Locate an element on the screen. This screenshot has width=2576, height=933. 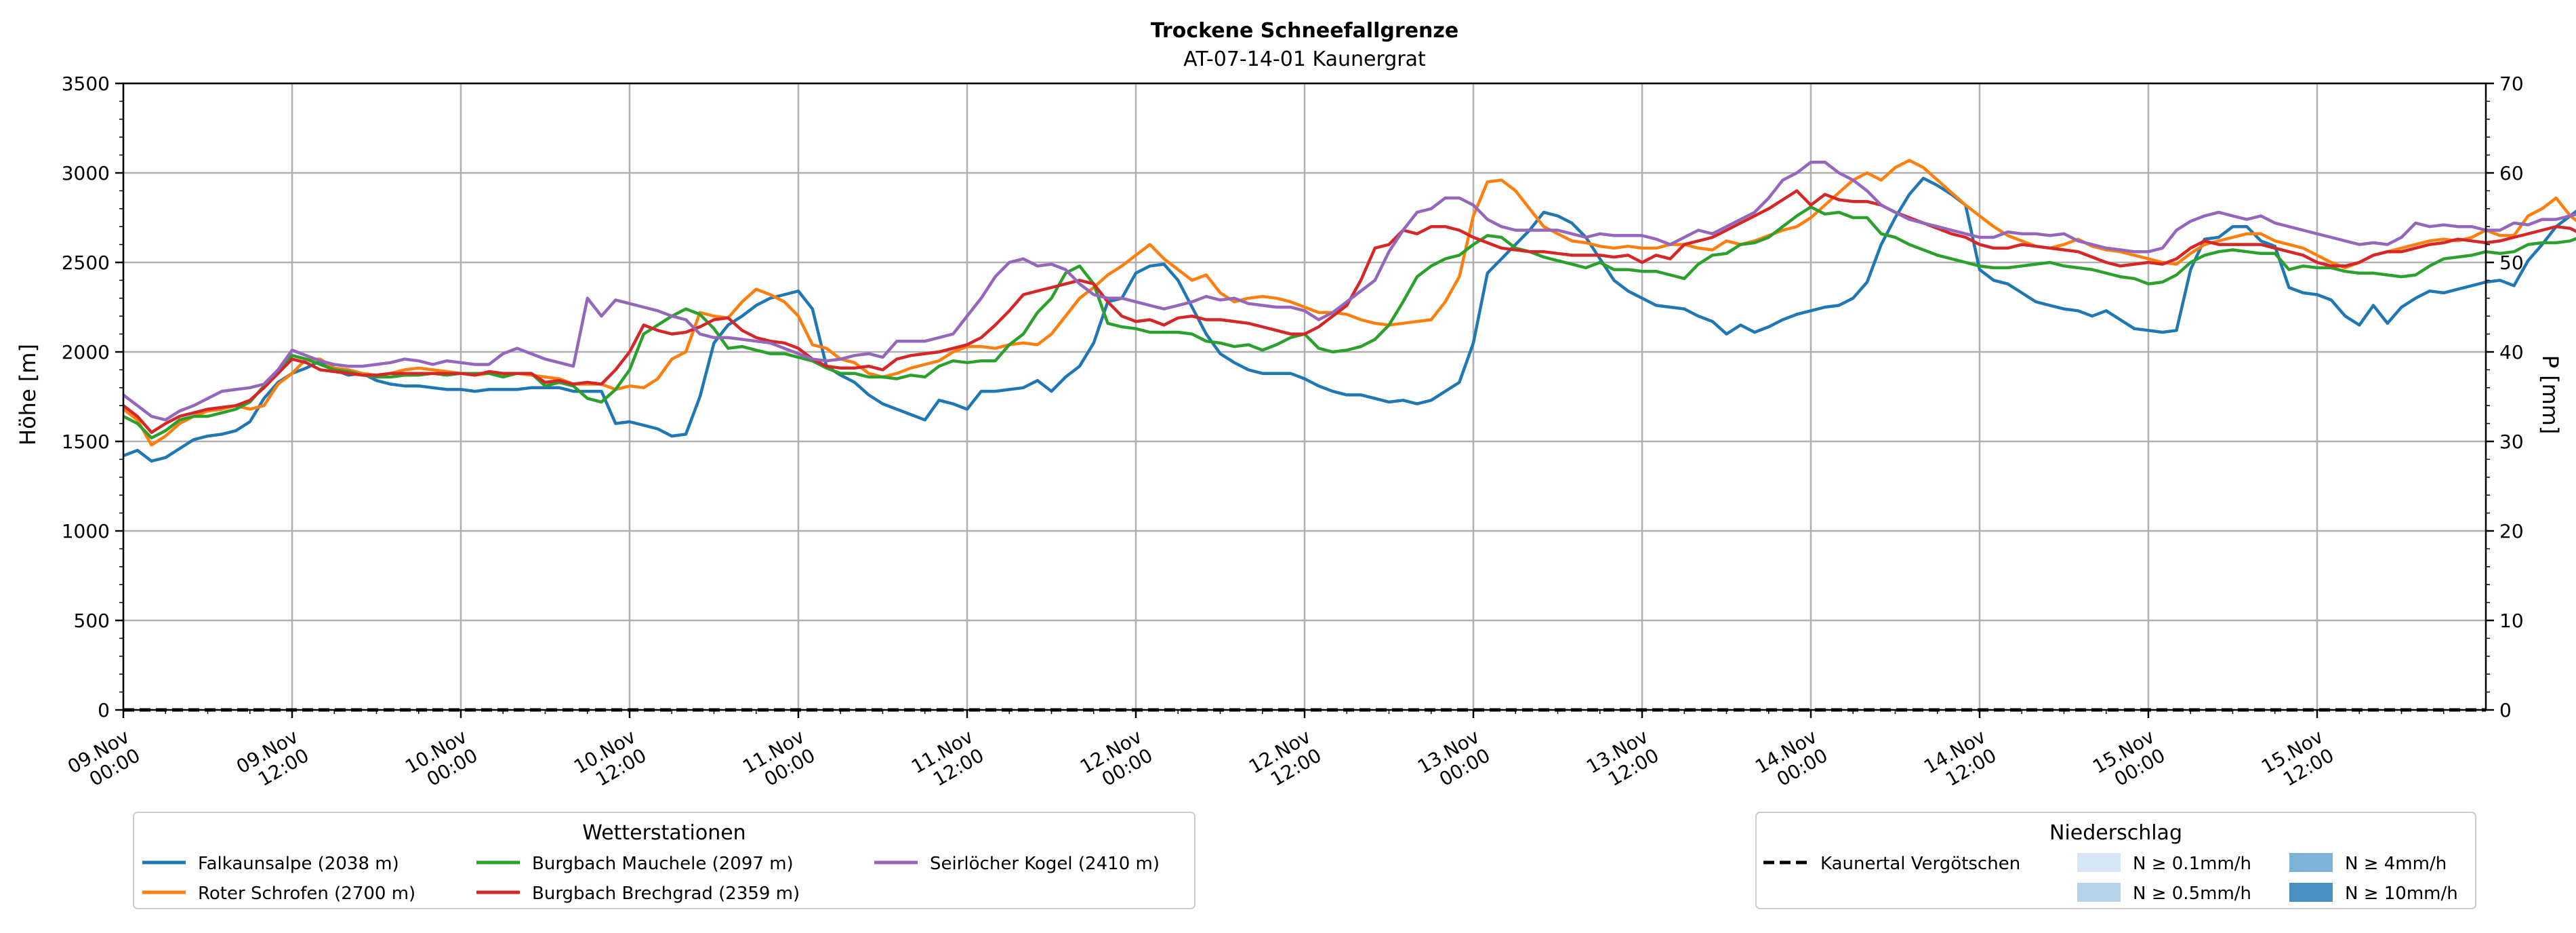
legend-stations-box is located at coordinates (664, 861).